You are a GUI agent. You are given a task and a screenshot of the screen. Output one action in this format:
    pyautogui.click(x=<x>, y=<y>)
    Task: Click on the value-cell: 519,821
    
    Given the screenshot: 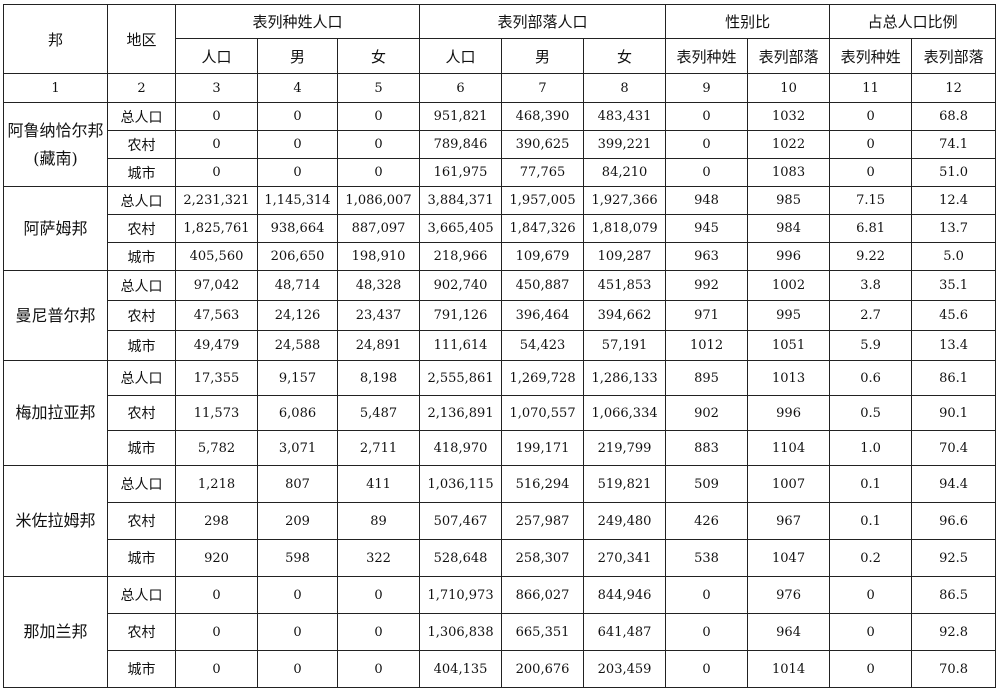 What is the action you would take?
    pyautogui.click(x=625, y=484)
    